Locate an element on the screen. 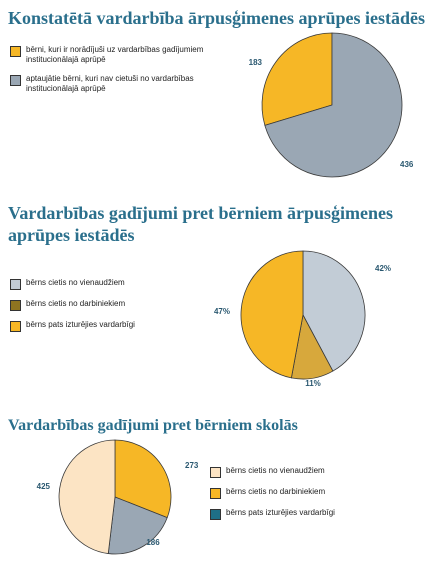 This screenshot has height=561, width=435. chart-3-legend-label-1: bērns cietis no vienaudžiem is located at coordinates (275, 470).